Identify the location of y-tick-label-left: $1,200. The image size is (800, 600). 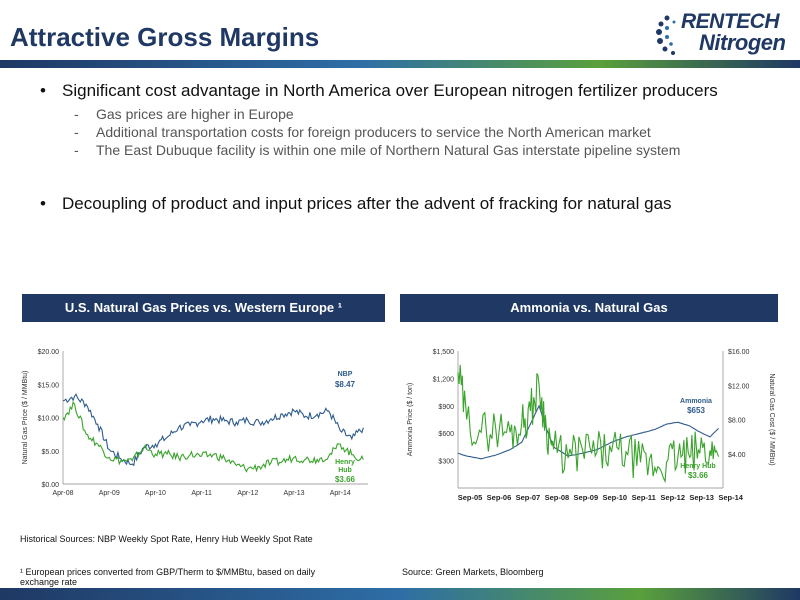
(444, 379).